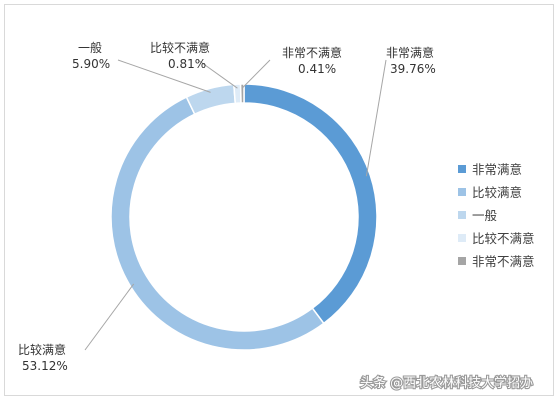 The image size is (560, 402). Describe the element at coordinates (446, 383) in the screenshot. I see `watermark-text: 头条 @西北农林科技大学招办` at that location.